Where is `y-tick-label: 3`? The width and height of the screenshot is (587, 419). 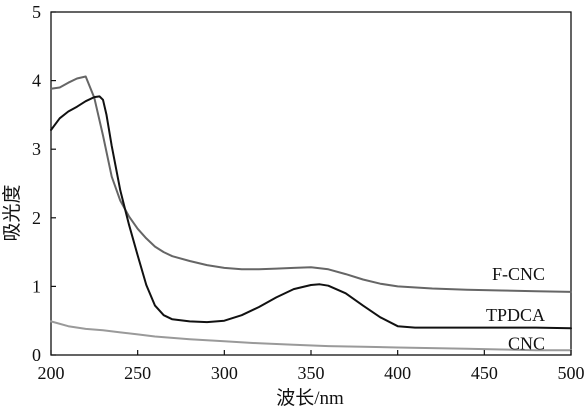
y-tick-label: 3 is located at coordinates (36, 149).